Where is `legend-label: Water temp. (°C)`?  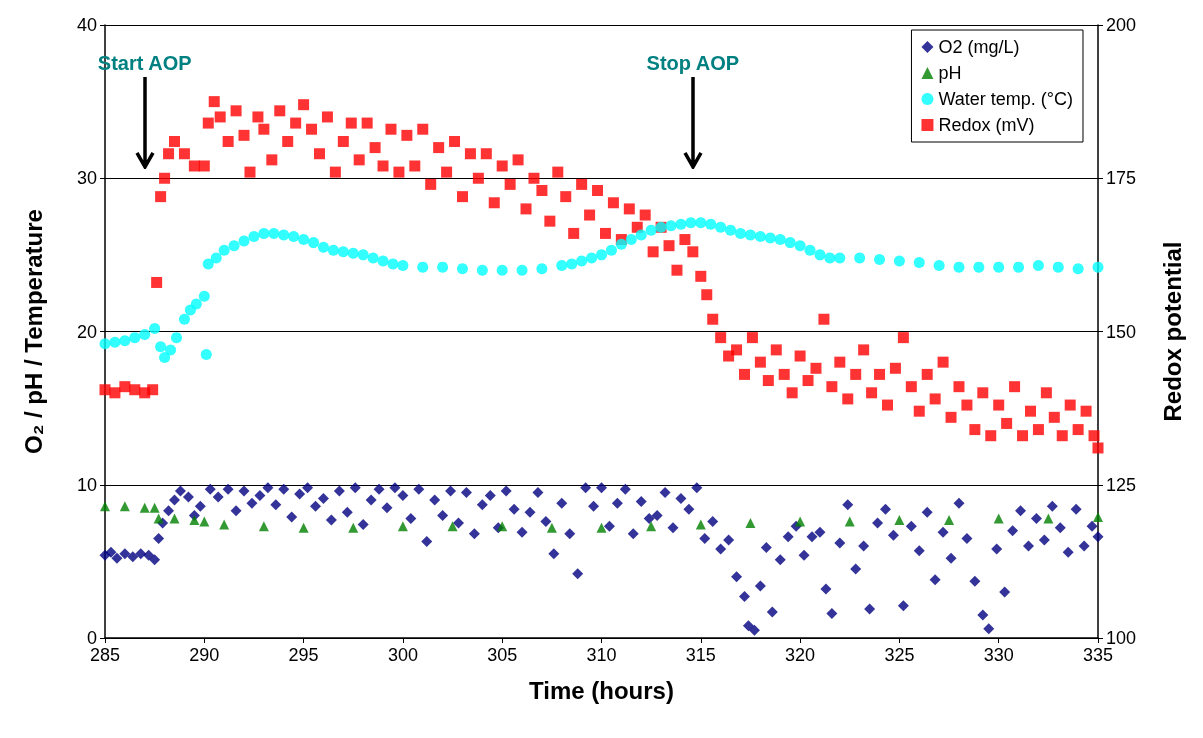
legend-label: Water temp. (°C) is located at coordinates (1005, 99).